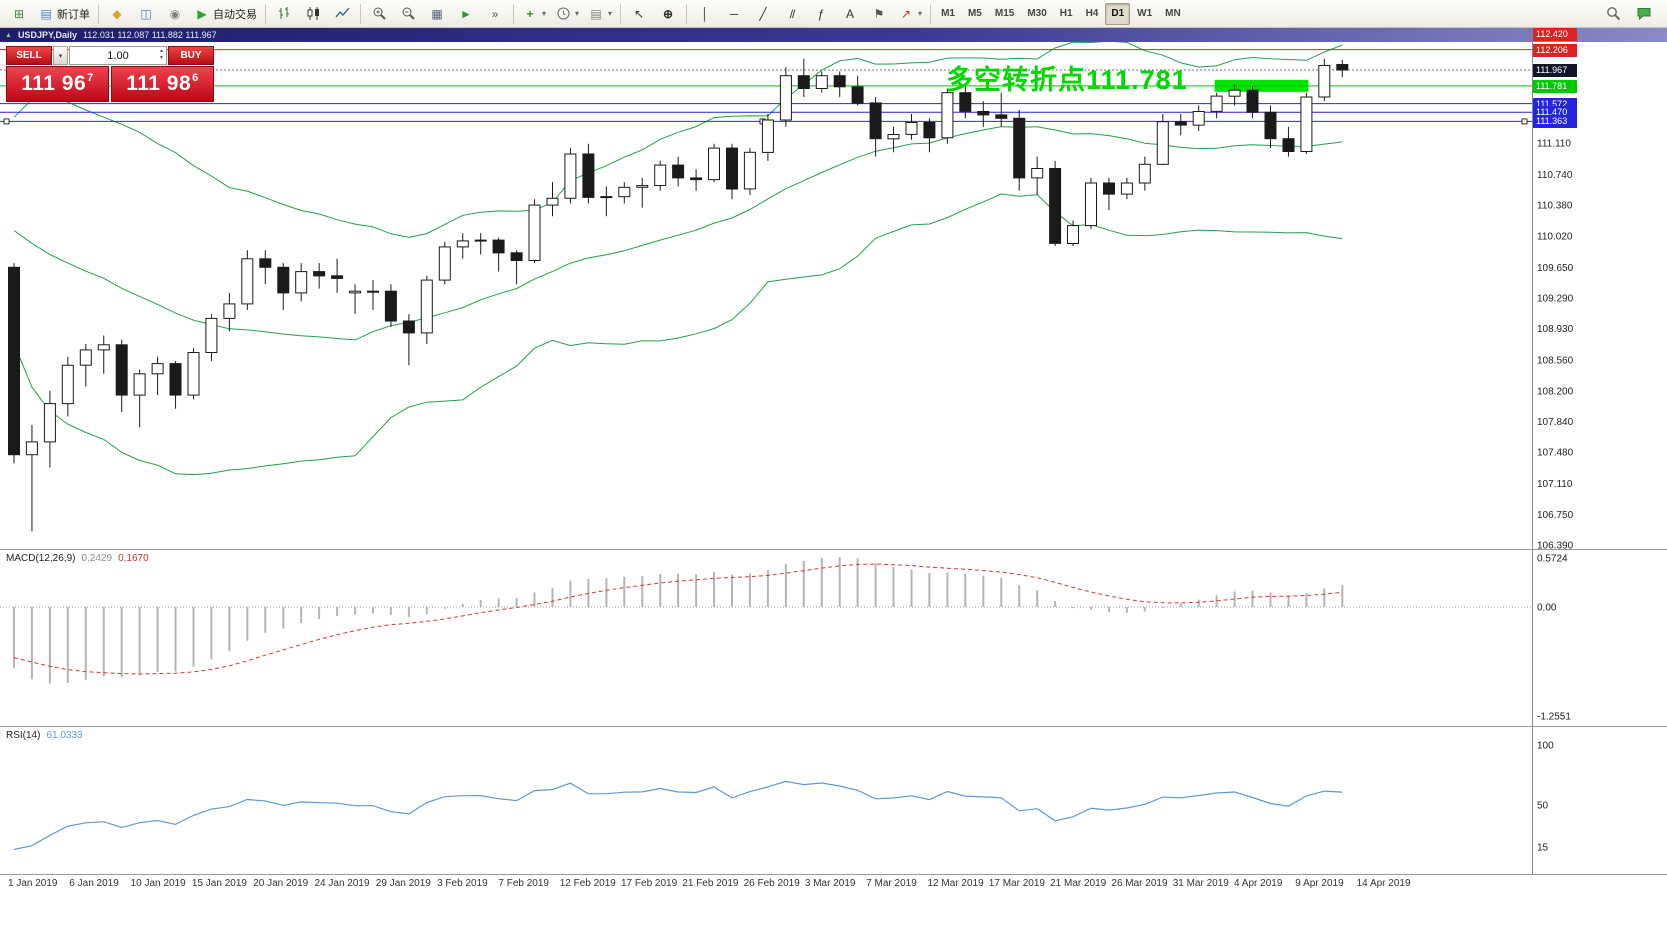 This screenshot has width=1667, height=952. Describe the element at coordinates (1555, 50) in the screenshot. I see `price-tag-112.206: 112.206` at that location.